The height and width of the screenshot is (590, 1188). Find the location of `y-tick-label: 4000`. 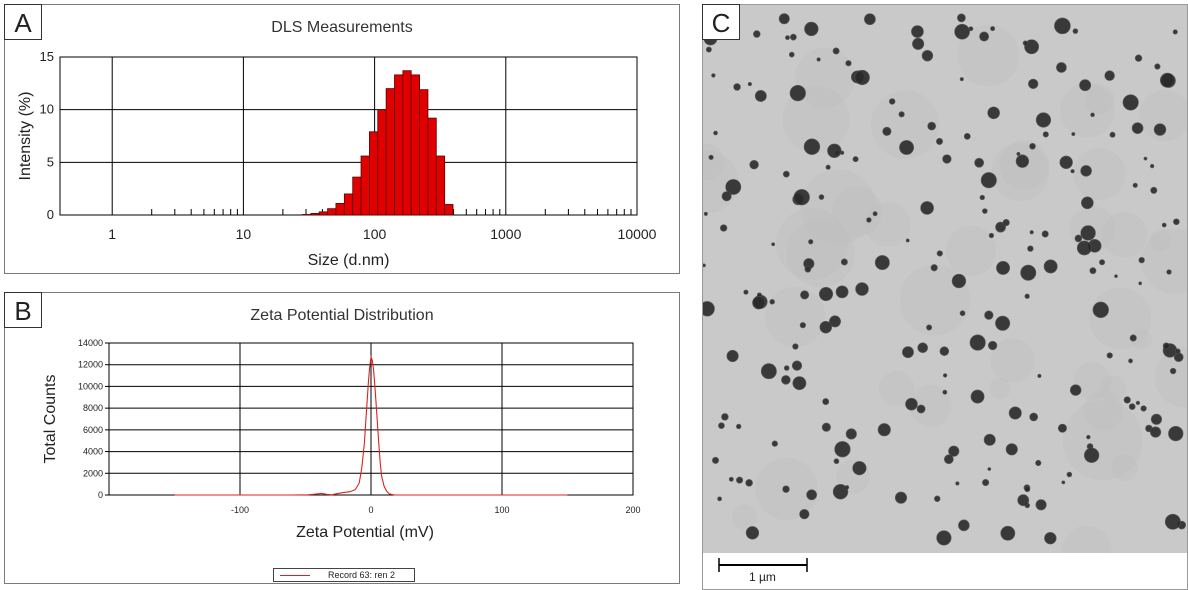

y-tick-label: 4000 is located at coordinates (93, 452).